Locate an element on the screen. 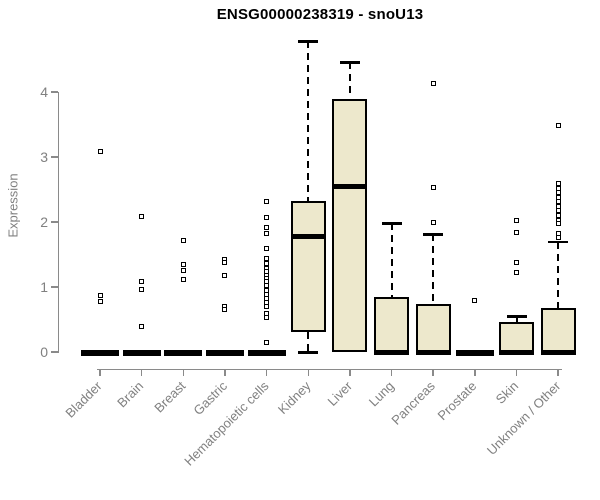 The width and height of the screenshot is (600, 500). x-tick-label: Prostate is located at coordinates (457, 401).